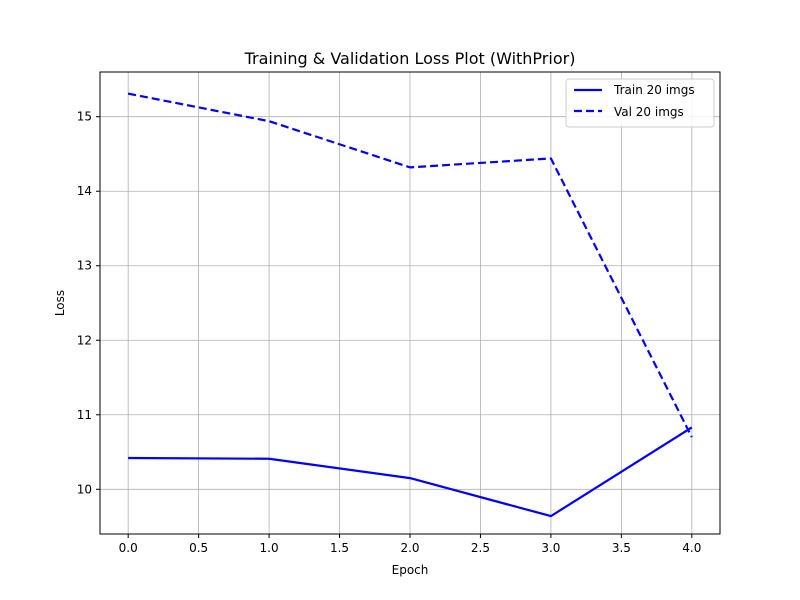 The width and height of the screenshot is (800, 600). What do you see at coordinates (84, 340) in the screenshot?
I see `y-tick-label: 12` at bounding box center [84, 340].